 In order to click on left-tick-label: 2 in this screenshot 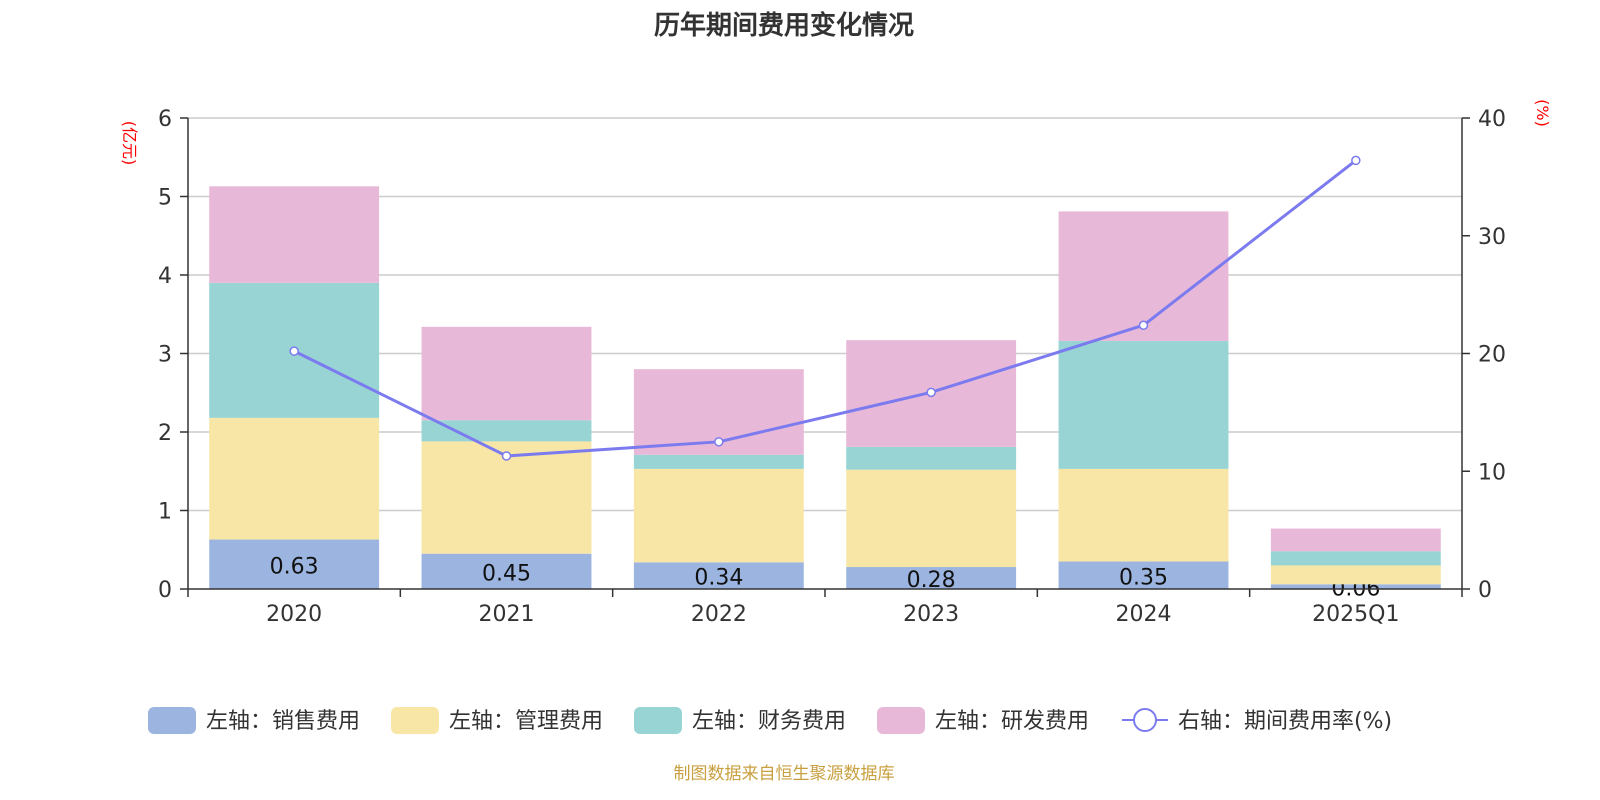, I will do `click(165, 433)`.